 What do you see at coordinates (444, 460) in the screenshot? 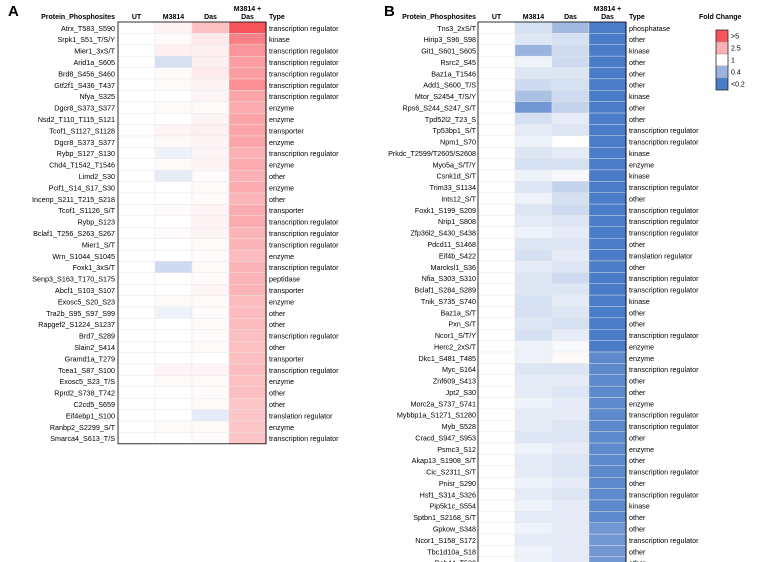
I see `row-label: Akap13_S1908_S/T` at bounding box center [444, 460].